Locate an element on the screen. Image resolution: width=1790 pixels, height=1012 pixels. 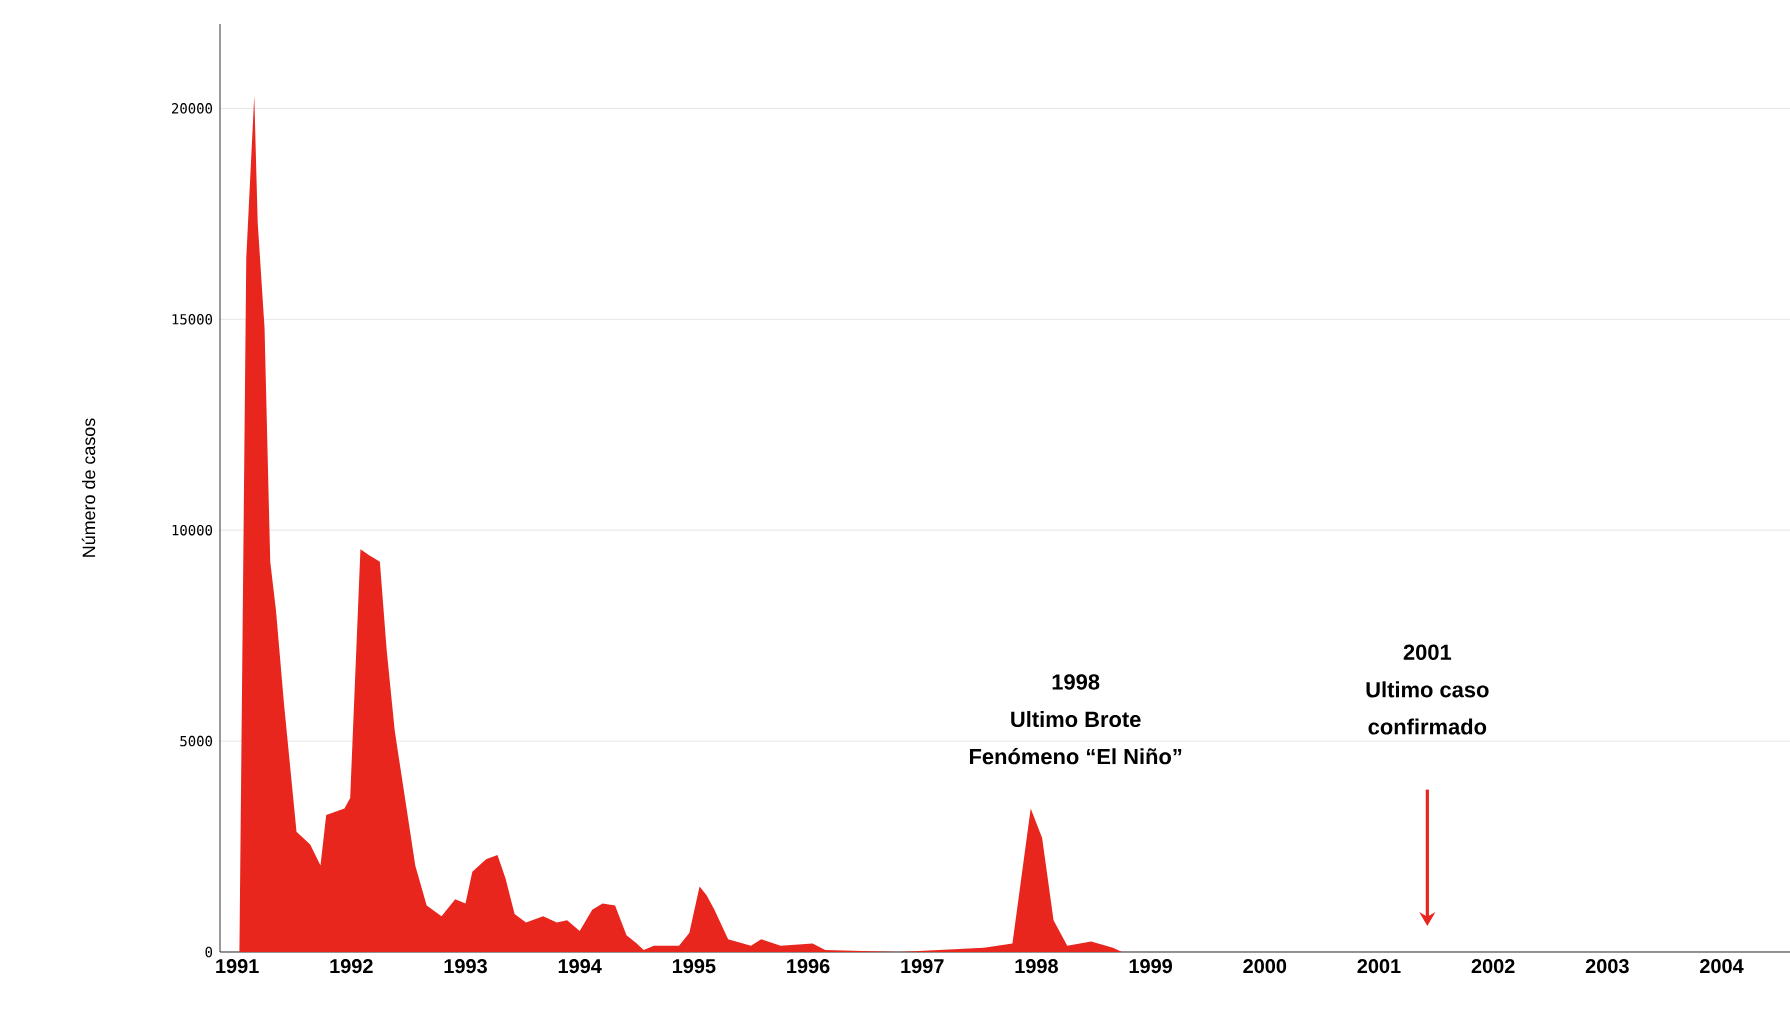
x-tick-label: 1994 is located at coordinates (580, 966).